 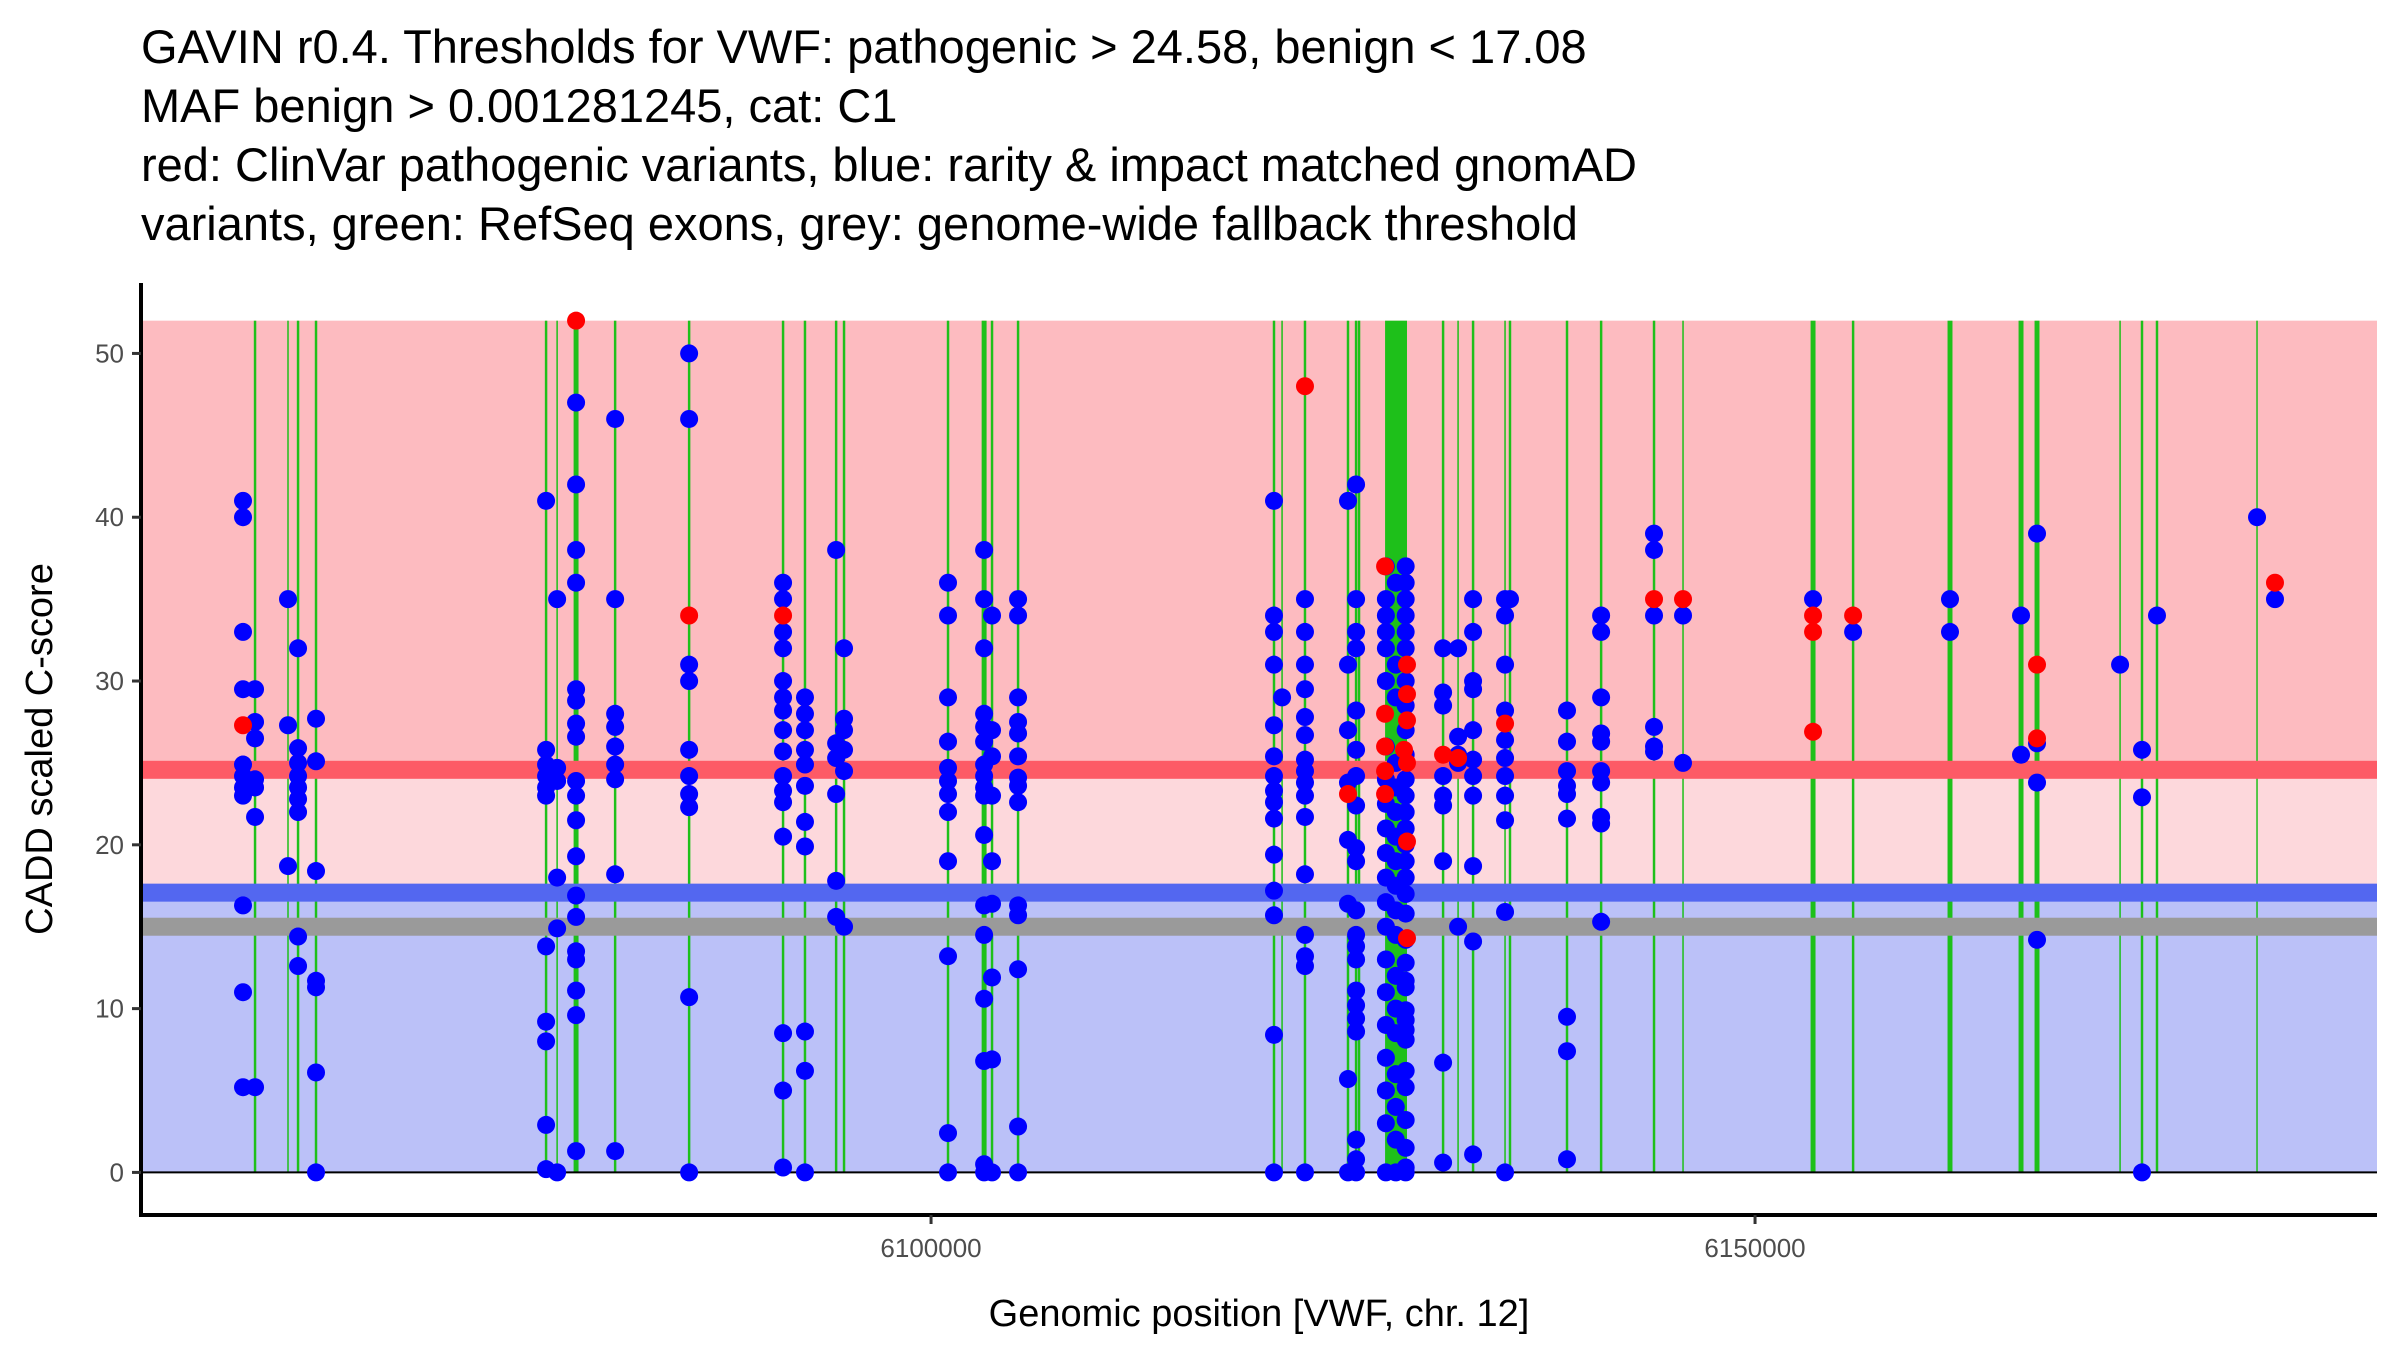 I want to click on title-line-2: MAF benign > 0.001281245, cat: C1, so click(x=519, y=105).